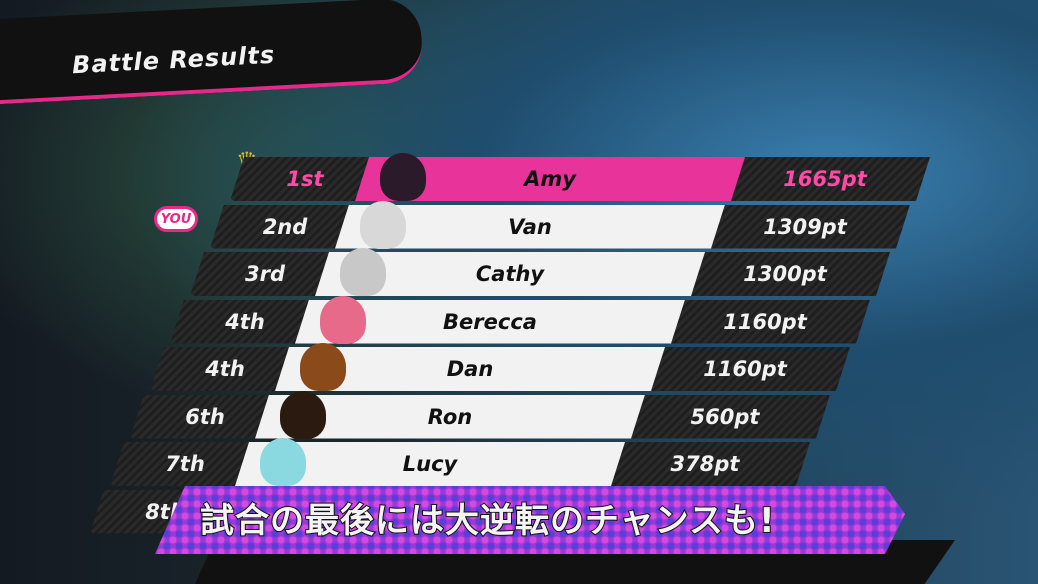  What do you see at coordinates (825, 179) in the screenshot?
I see `score-value: 1665pt` at bounding box center [825, 179].